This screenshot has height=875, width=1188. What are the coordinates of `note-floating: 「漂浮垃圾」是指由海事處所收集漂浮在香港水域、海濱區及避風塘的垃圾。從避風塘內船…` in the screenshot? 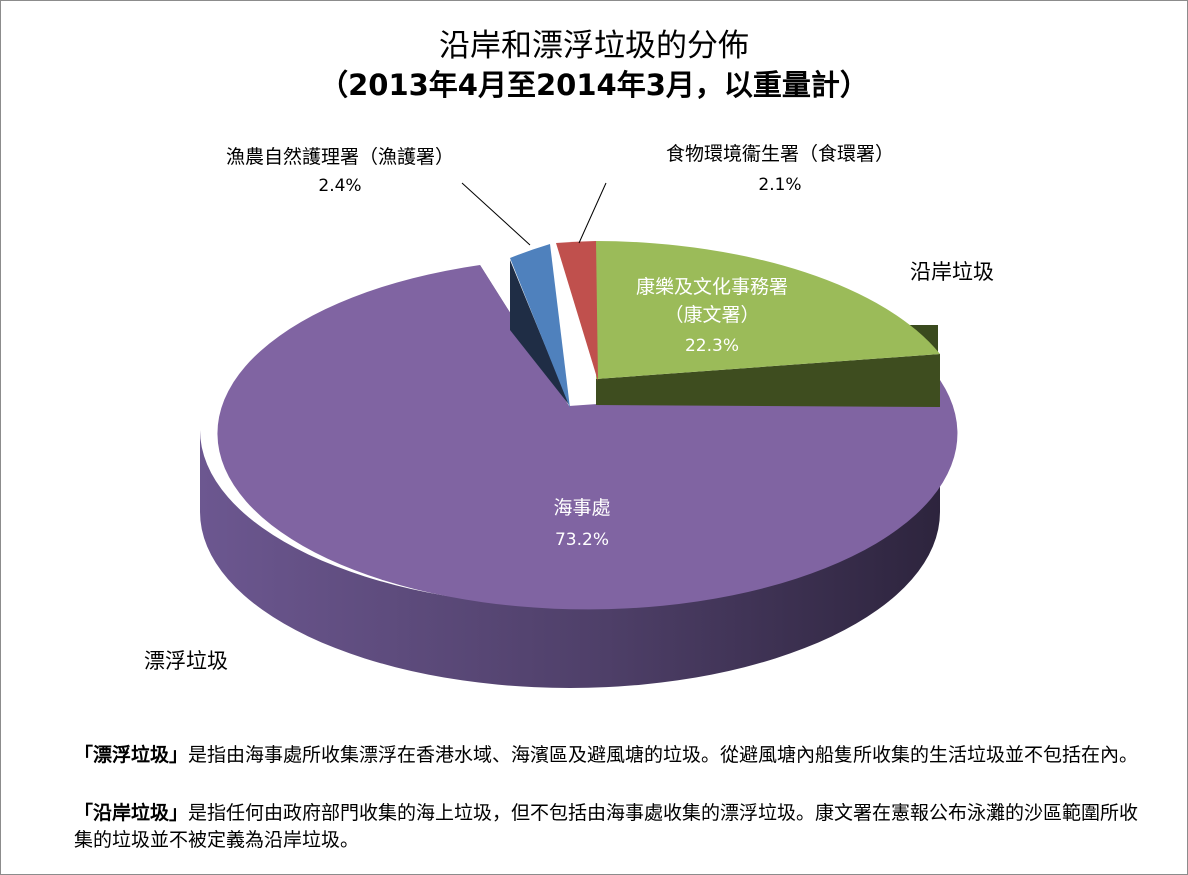 It's located at (609, 755).